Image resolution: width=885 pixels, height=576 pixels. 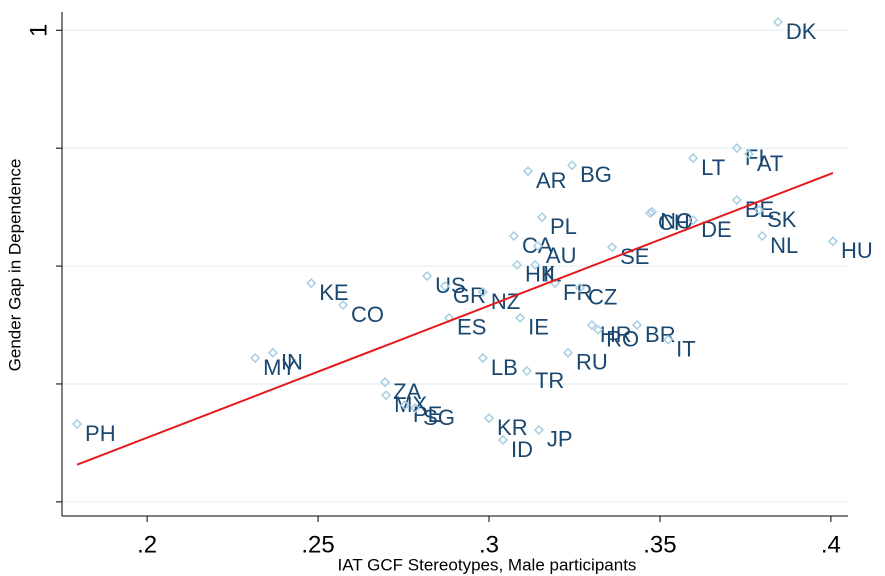 I want to click on point-label: LB, so click(x=504, y=367).